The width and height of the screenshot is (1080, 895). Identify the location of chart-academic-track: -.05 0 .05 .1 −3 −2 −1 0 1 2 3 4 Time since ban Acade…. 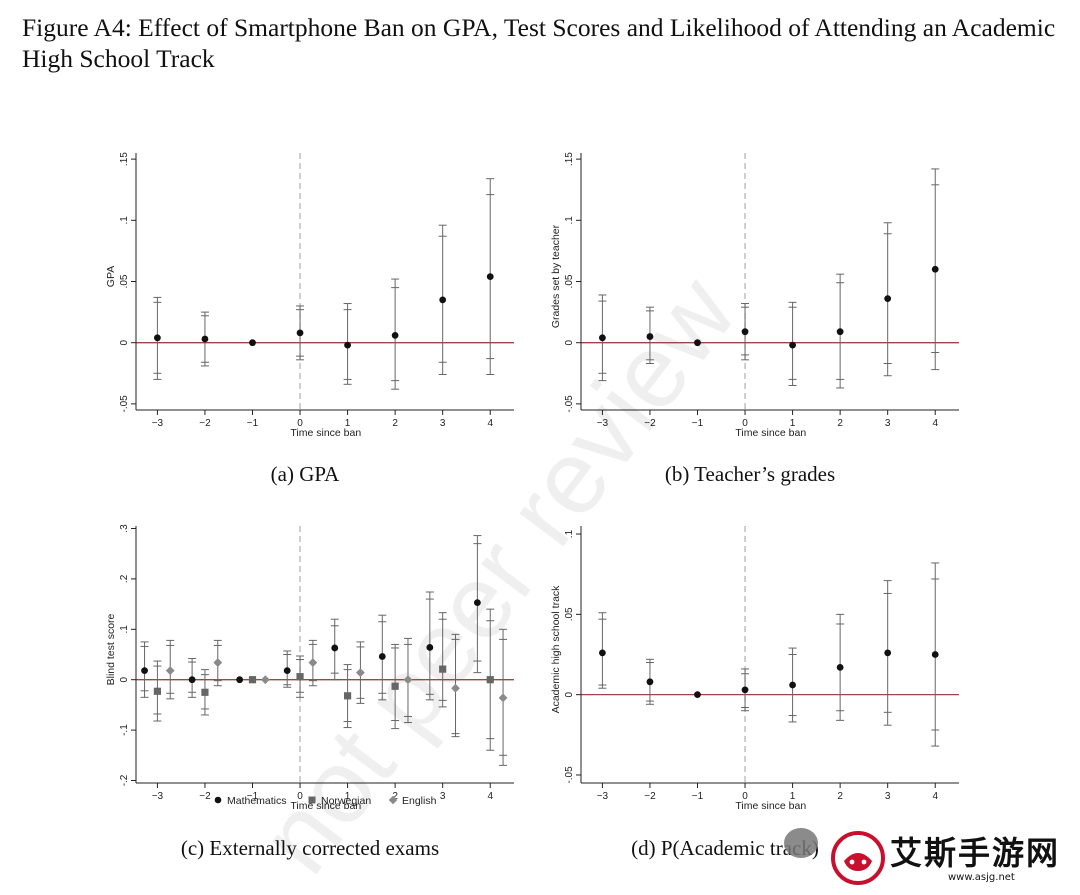
(754, 669).